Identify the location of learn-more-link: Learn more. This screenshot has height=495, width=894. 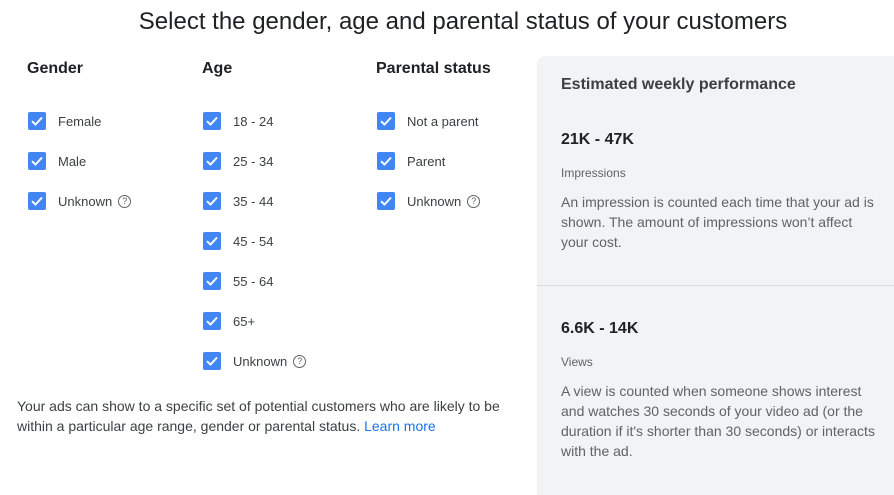
(400, 426).